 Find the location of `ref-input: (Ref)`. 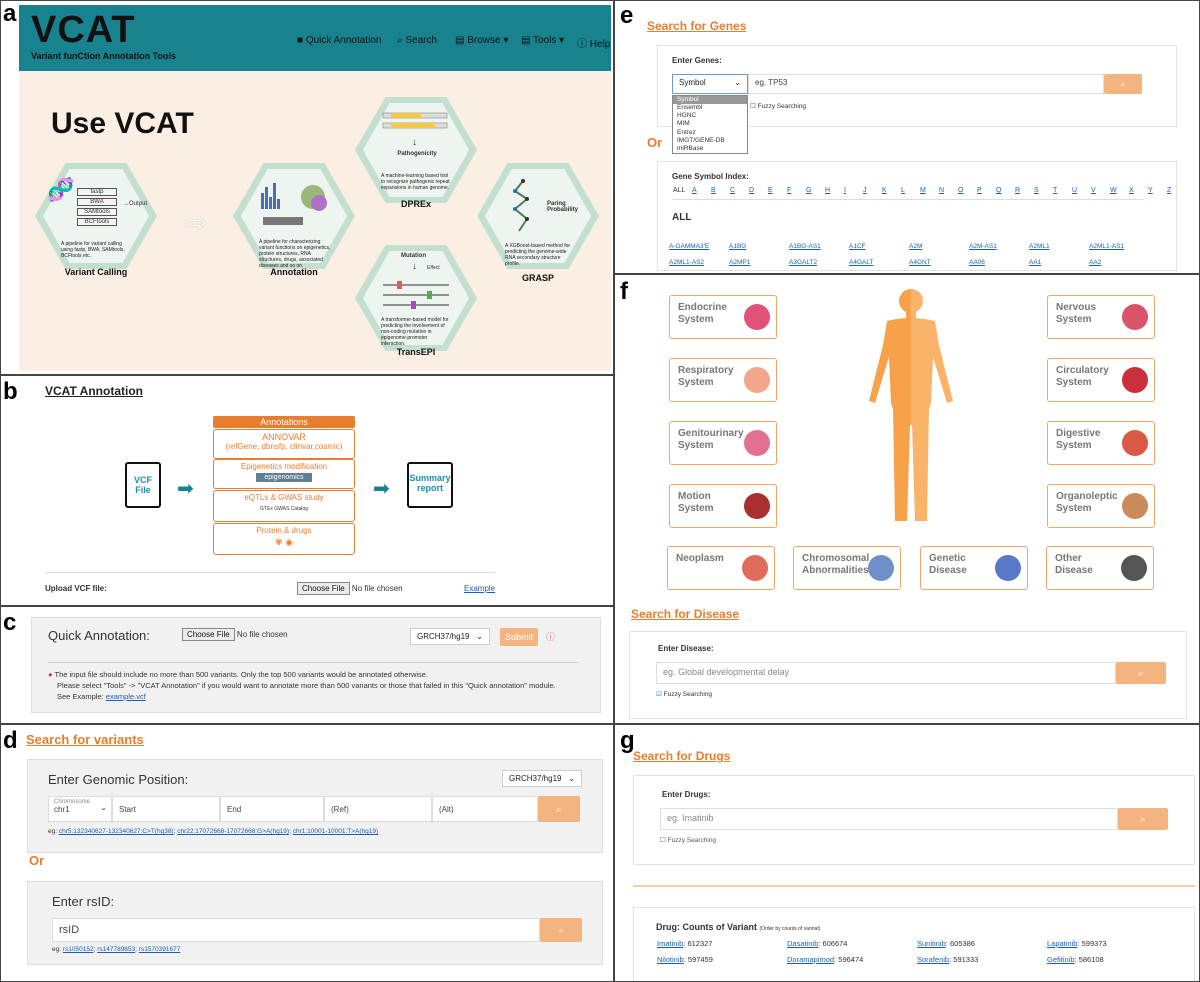

ref-input: (Ref) is located at coordinates (378, 809).